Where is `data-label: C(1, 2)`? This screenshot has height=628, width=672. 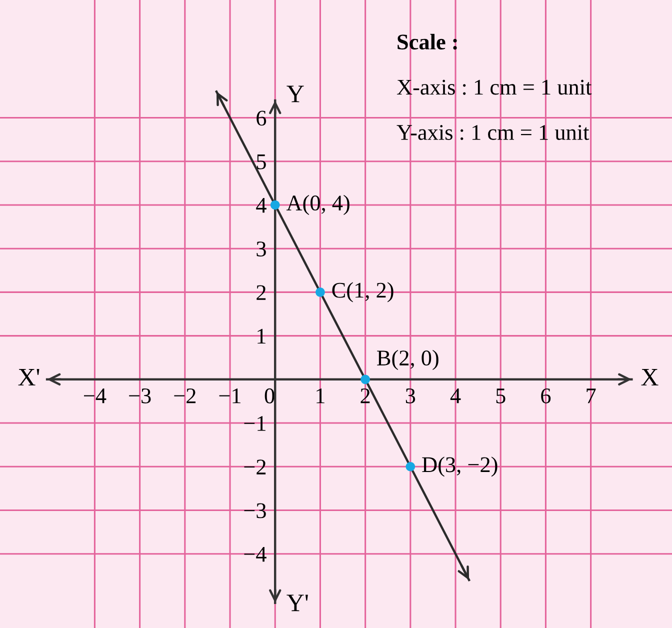
data-label: C(1, 2) is located at coordinates (363, 292).